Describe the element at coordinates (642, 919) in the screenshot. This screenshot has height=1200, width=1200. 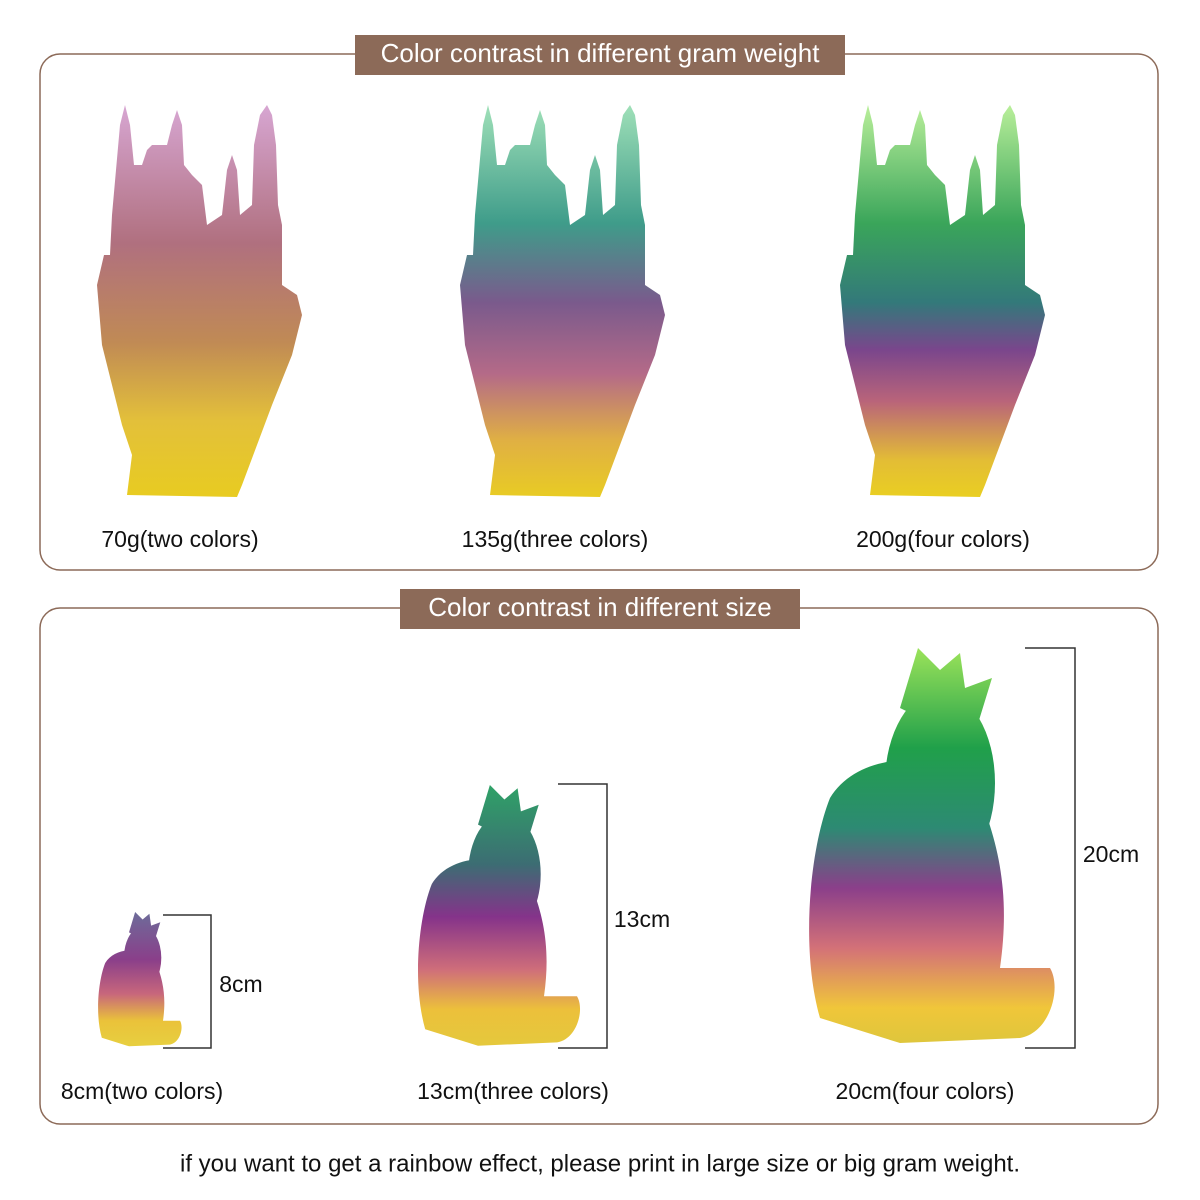
I see `size-label: 13cm` at that location.